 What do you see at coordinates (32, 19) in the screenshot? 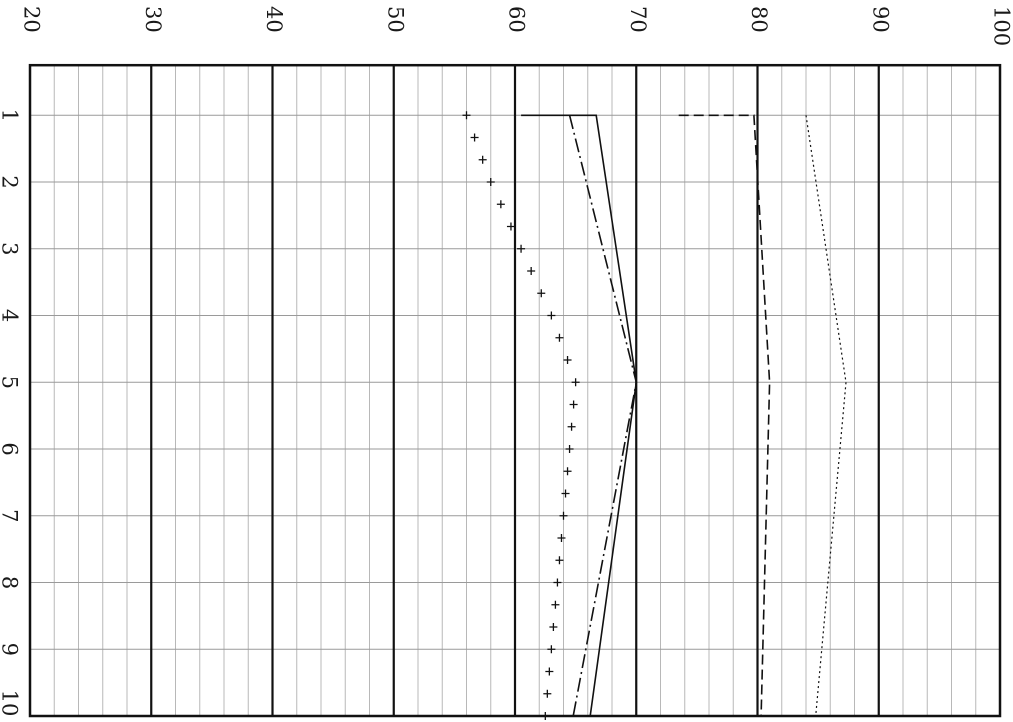
I see `value-tick-label: 20` at bounding box center [32, 19].